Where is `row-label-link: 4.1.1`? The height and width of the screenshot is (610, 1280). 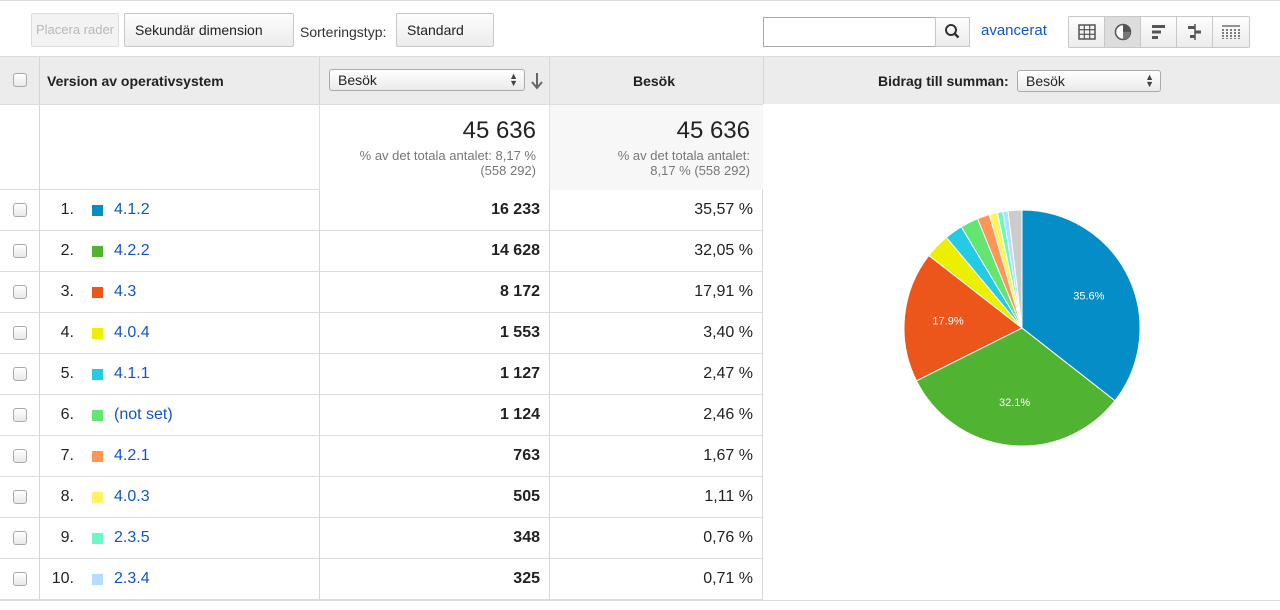
row-label-link: 4.1.1 is located at coordinates (132, 373).